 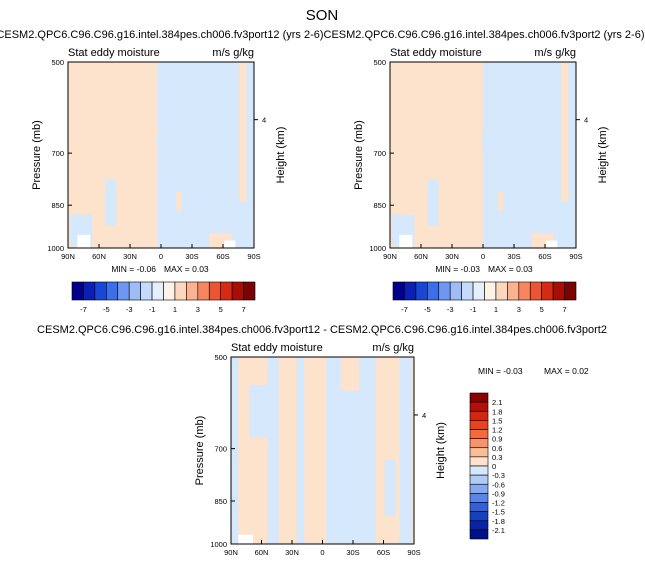 I want to click on colorbar: -7 -5 -3 -1 1 3 5 7, so click(x=163, y=297).